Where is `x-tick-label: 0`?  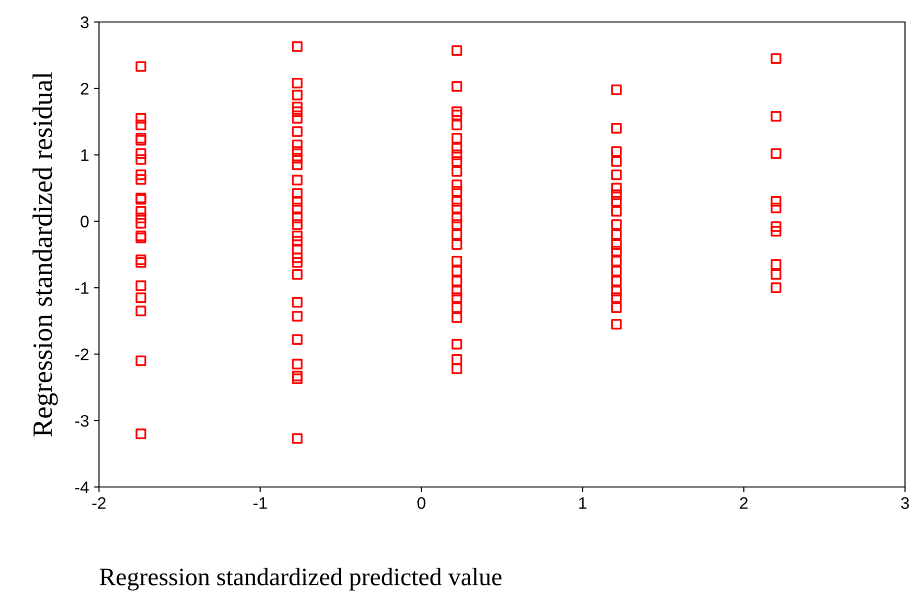
x-tick-label: 0 is located at coordinates (421, 503).